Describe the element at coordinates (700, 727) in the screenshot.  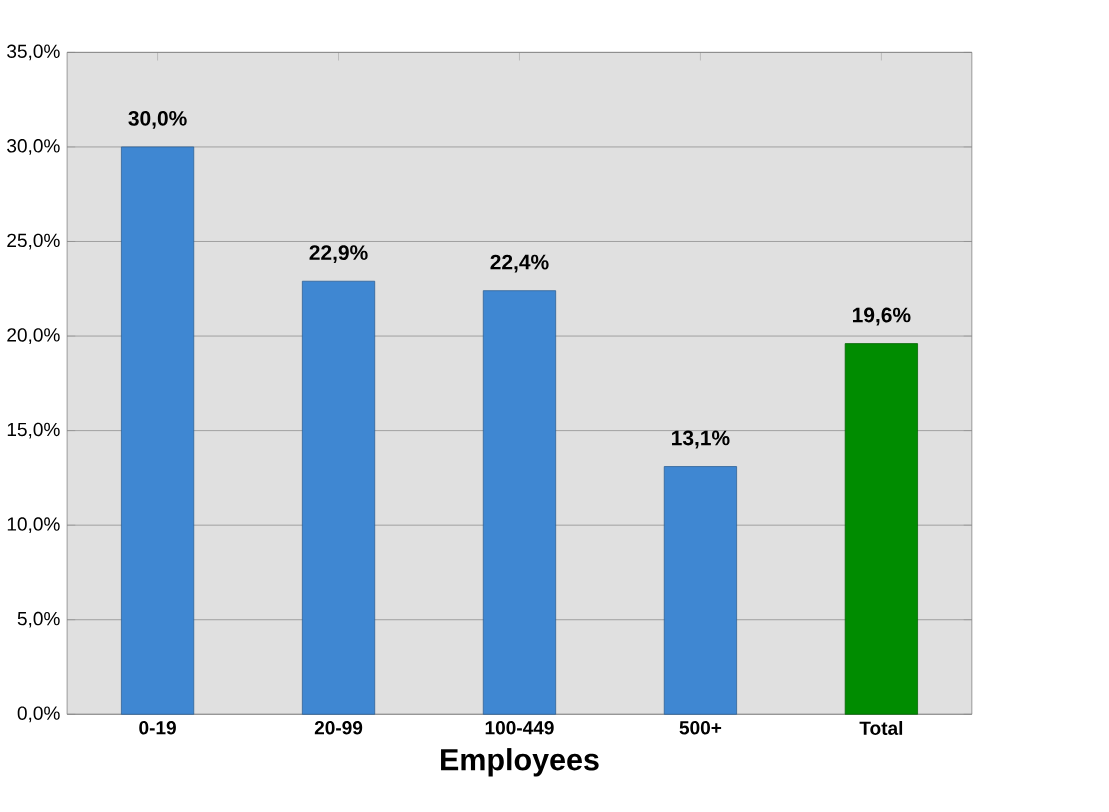
I see `x-tick-label: 500+` at that location.